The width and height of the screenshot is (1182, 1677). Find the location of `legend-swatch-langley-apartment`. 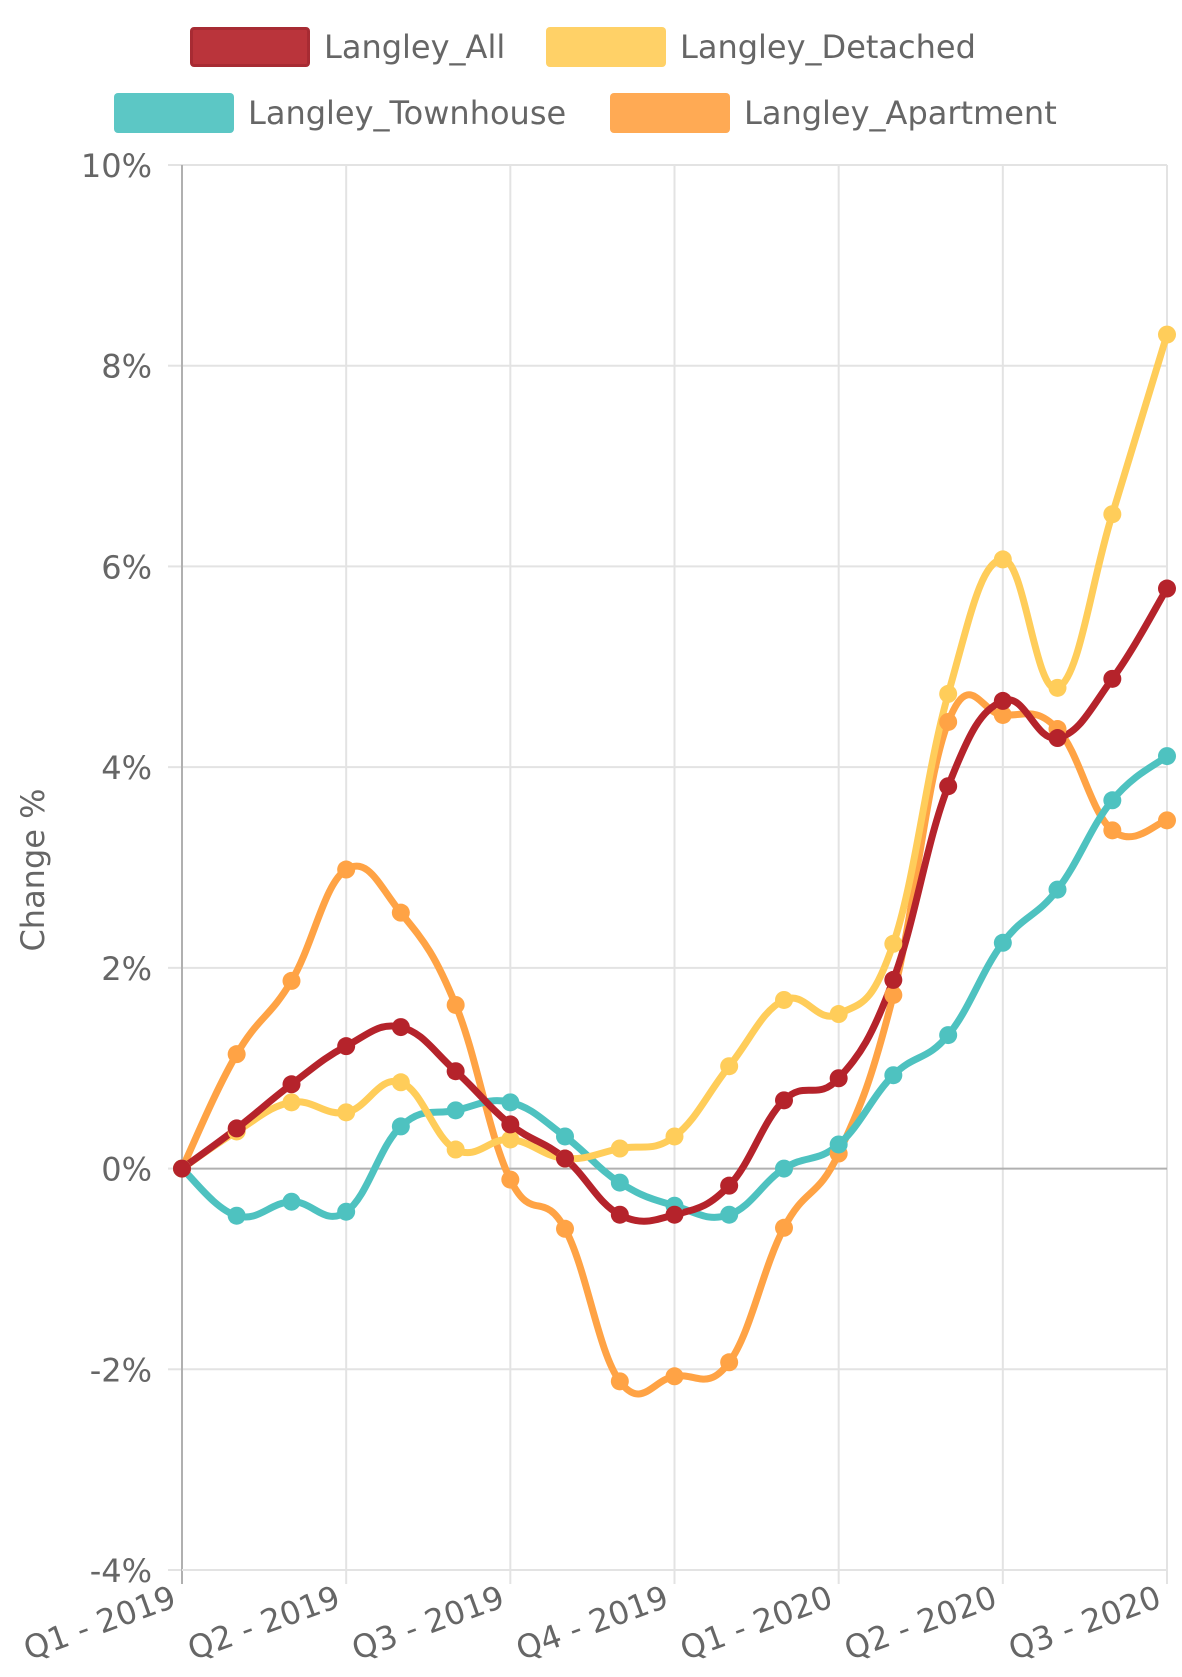

legend-swatch-langley-apartment is located at coordinates (670, 113).